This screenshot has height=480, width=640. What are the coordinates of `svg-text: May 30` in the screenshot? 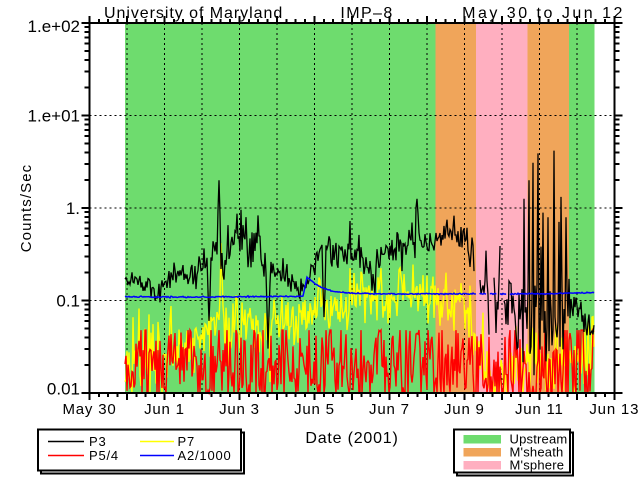 It's located at (90, 409).